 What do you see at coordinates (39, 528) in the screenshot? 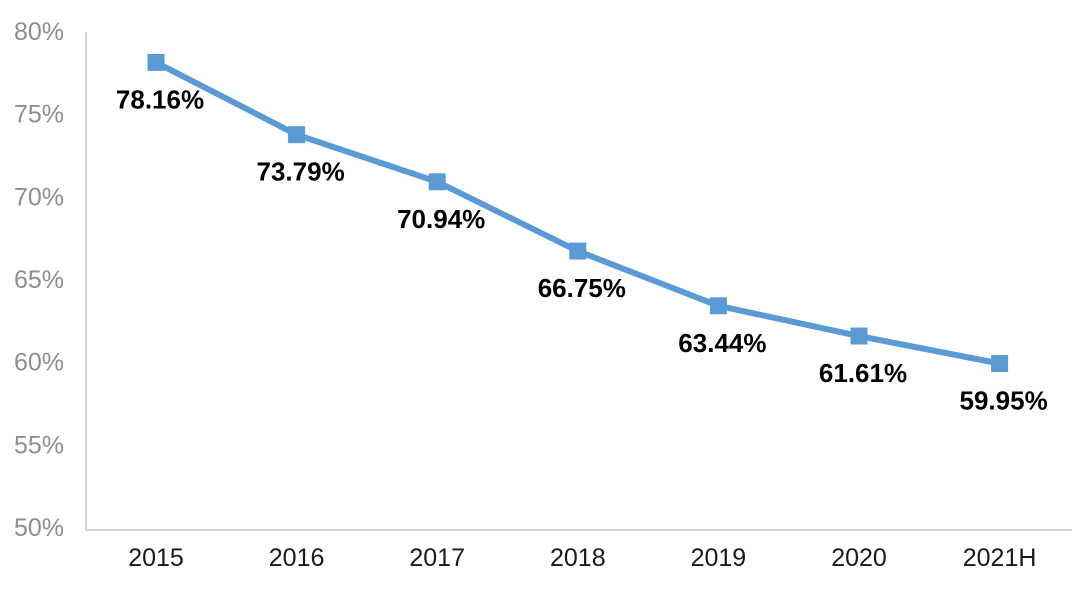
I see `y-tick-label: 50%` at bounding box center [39, 528].